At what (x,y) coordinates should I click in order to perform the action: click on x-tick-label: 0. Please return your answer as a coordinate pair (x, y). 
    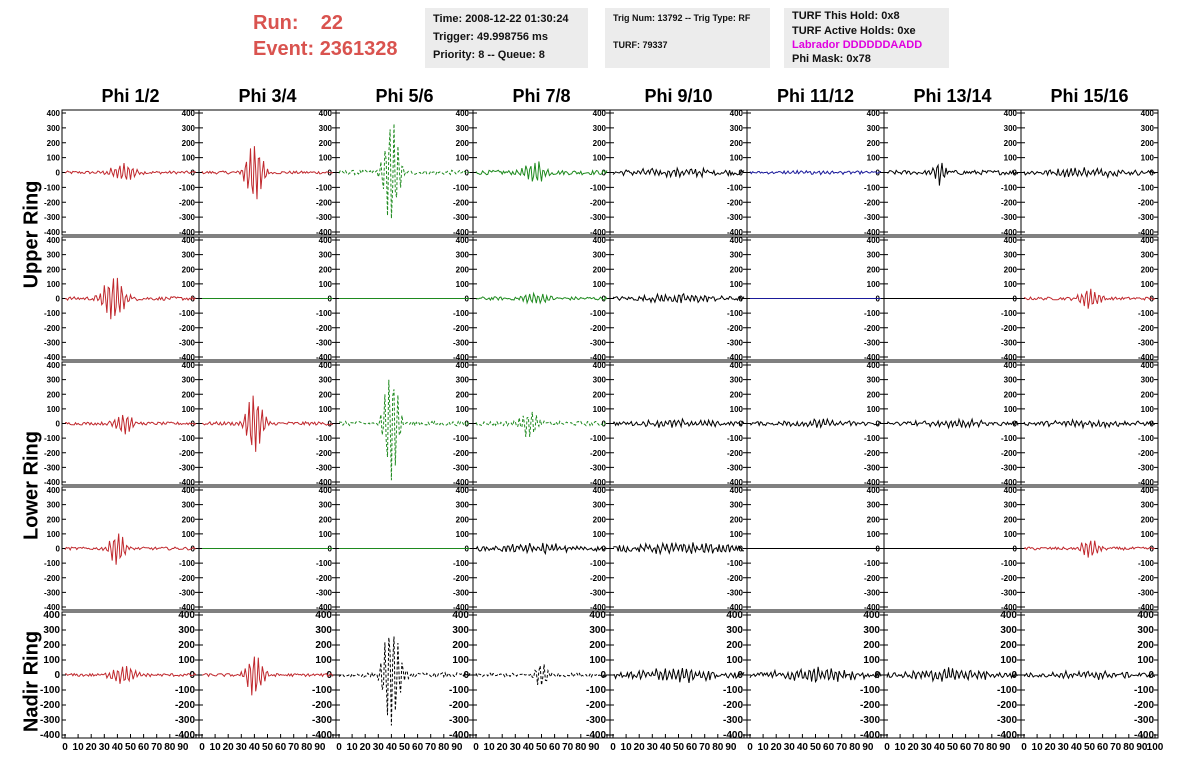
    Looking at the image, I should click on (1024, 747).